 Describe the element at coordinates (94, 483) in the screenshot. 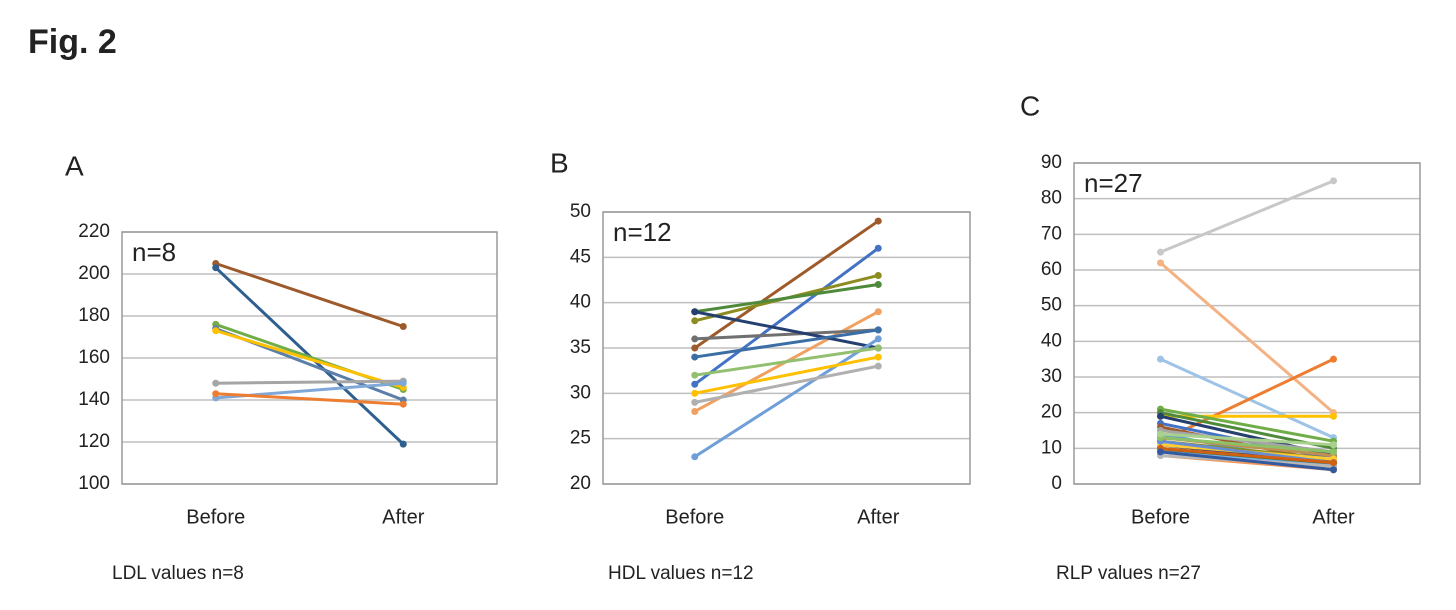

I see `y-tick-label: 100` at that location.